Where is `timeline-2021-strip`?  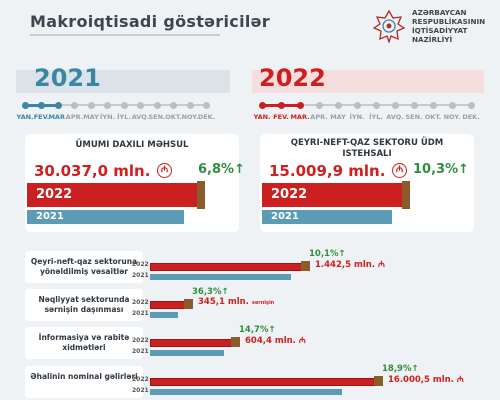
timeline-2021-strip is located at coordinates (123, 81).